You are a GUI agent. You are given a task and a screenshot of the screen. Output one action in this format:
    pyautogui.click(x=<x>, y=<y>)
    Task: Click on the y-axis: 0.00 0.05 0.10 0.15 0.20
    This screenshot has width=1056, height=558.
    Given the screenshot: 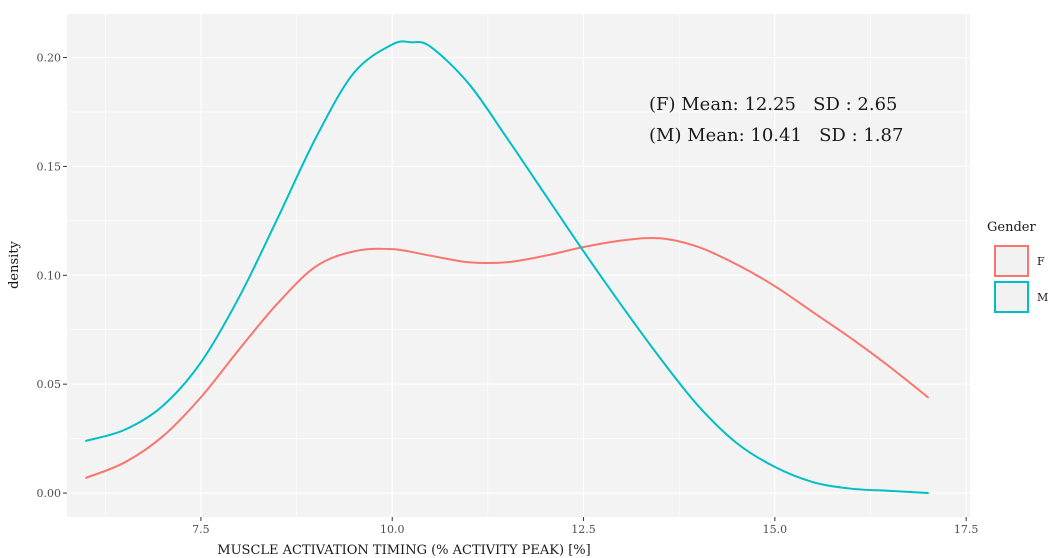 What is the action you would take?
    pyautogui.click(x=52, y=276)
    